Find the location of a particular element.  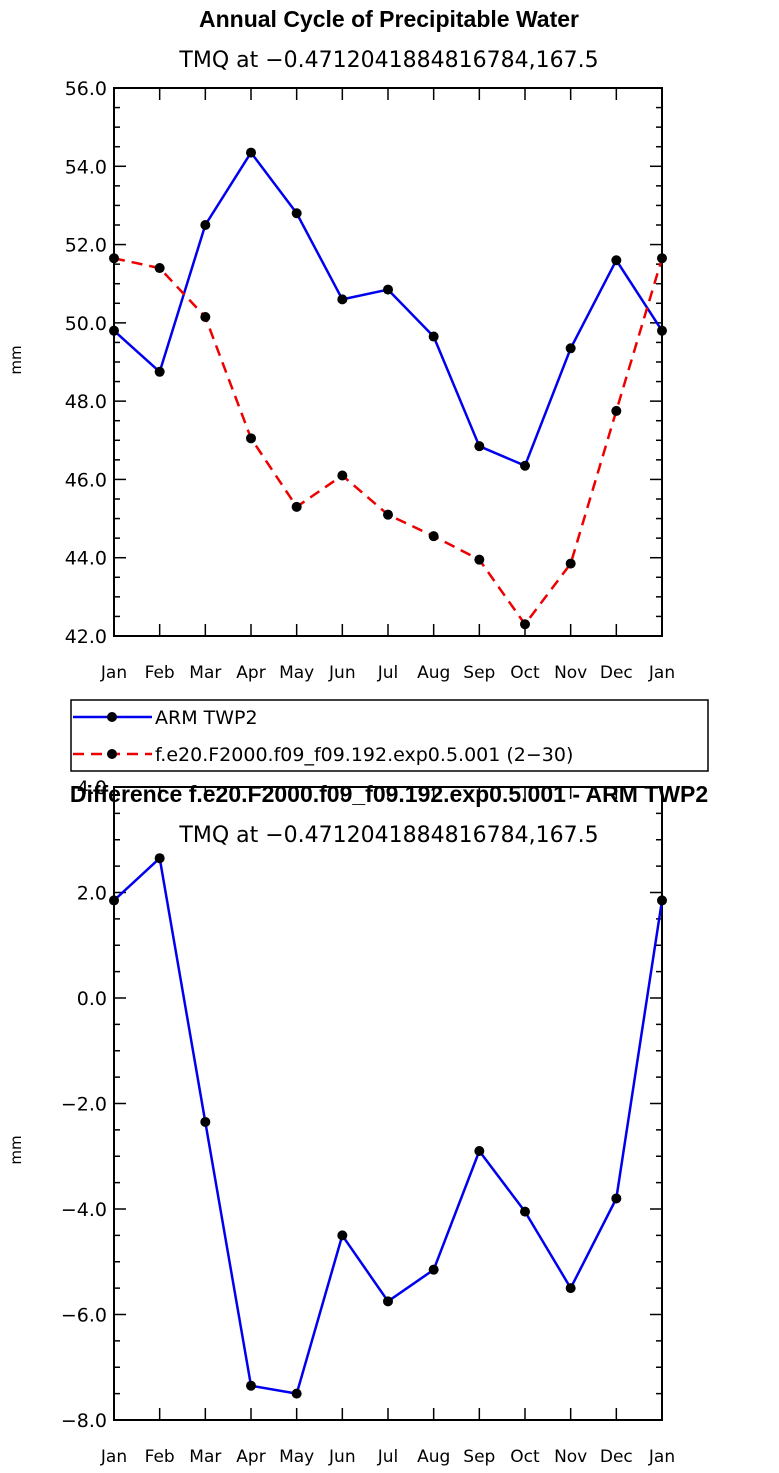

chart2-ylabel: mm is located at coordinates (16, 1149).